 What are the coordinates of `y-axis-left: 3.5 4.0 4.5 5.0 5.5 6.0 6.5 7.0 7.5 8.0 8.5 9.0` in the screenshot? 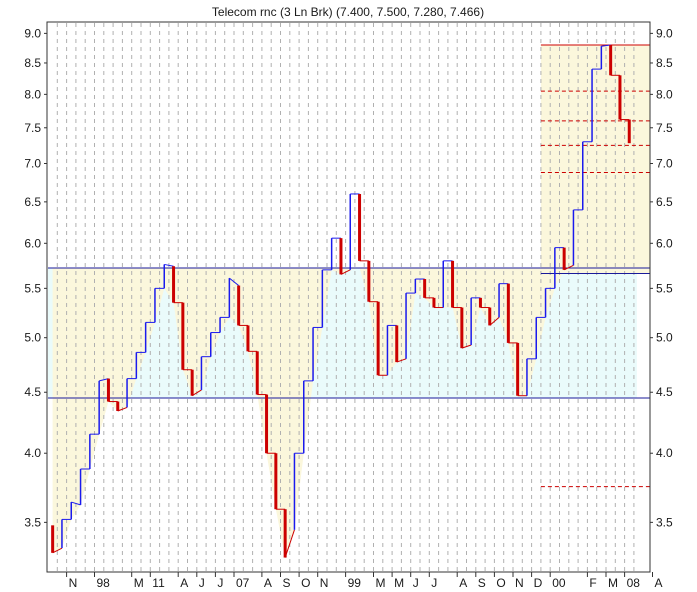 It's located at (35, 277).